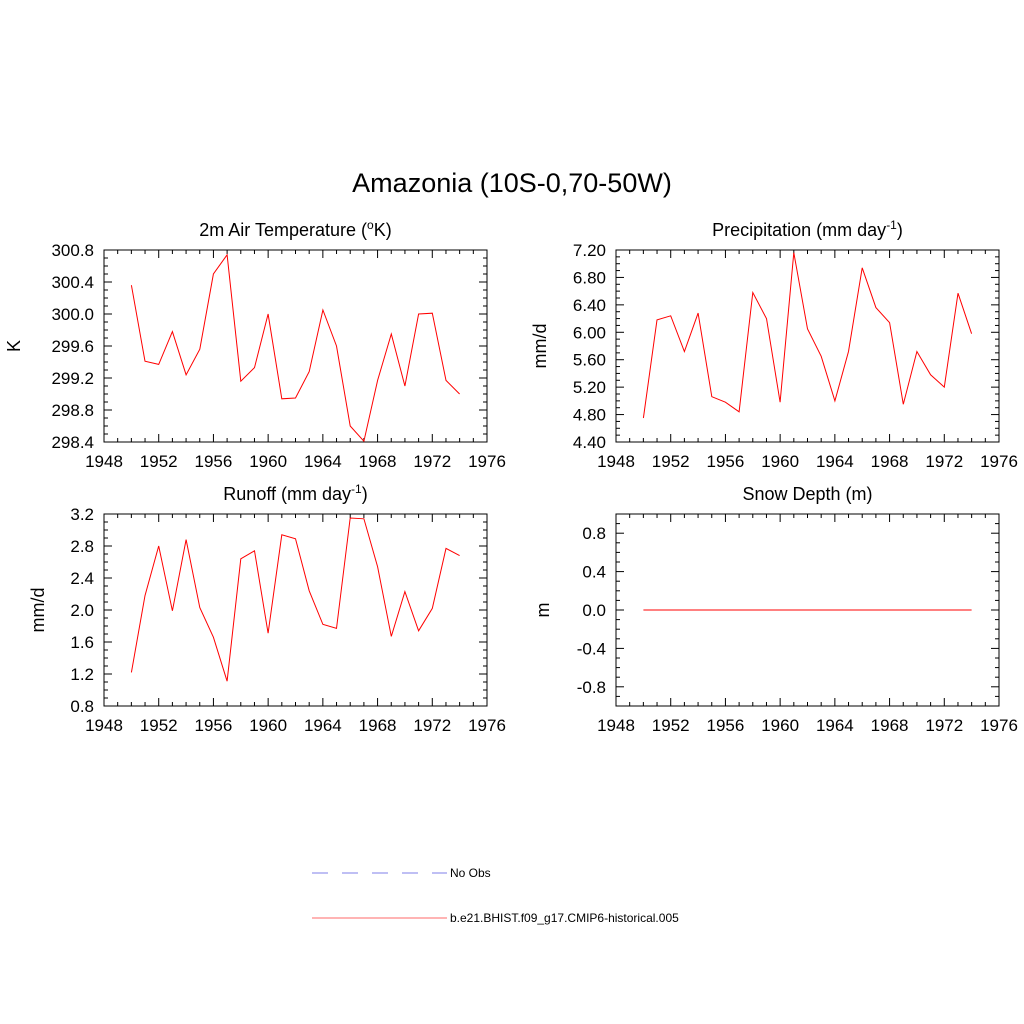 This screenshot has height=1024, width=1024. What do you see at coordinates (295, 599) in the screenshot?
I see `series-line-runoff` at bounding box center [295, 599].